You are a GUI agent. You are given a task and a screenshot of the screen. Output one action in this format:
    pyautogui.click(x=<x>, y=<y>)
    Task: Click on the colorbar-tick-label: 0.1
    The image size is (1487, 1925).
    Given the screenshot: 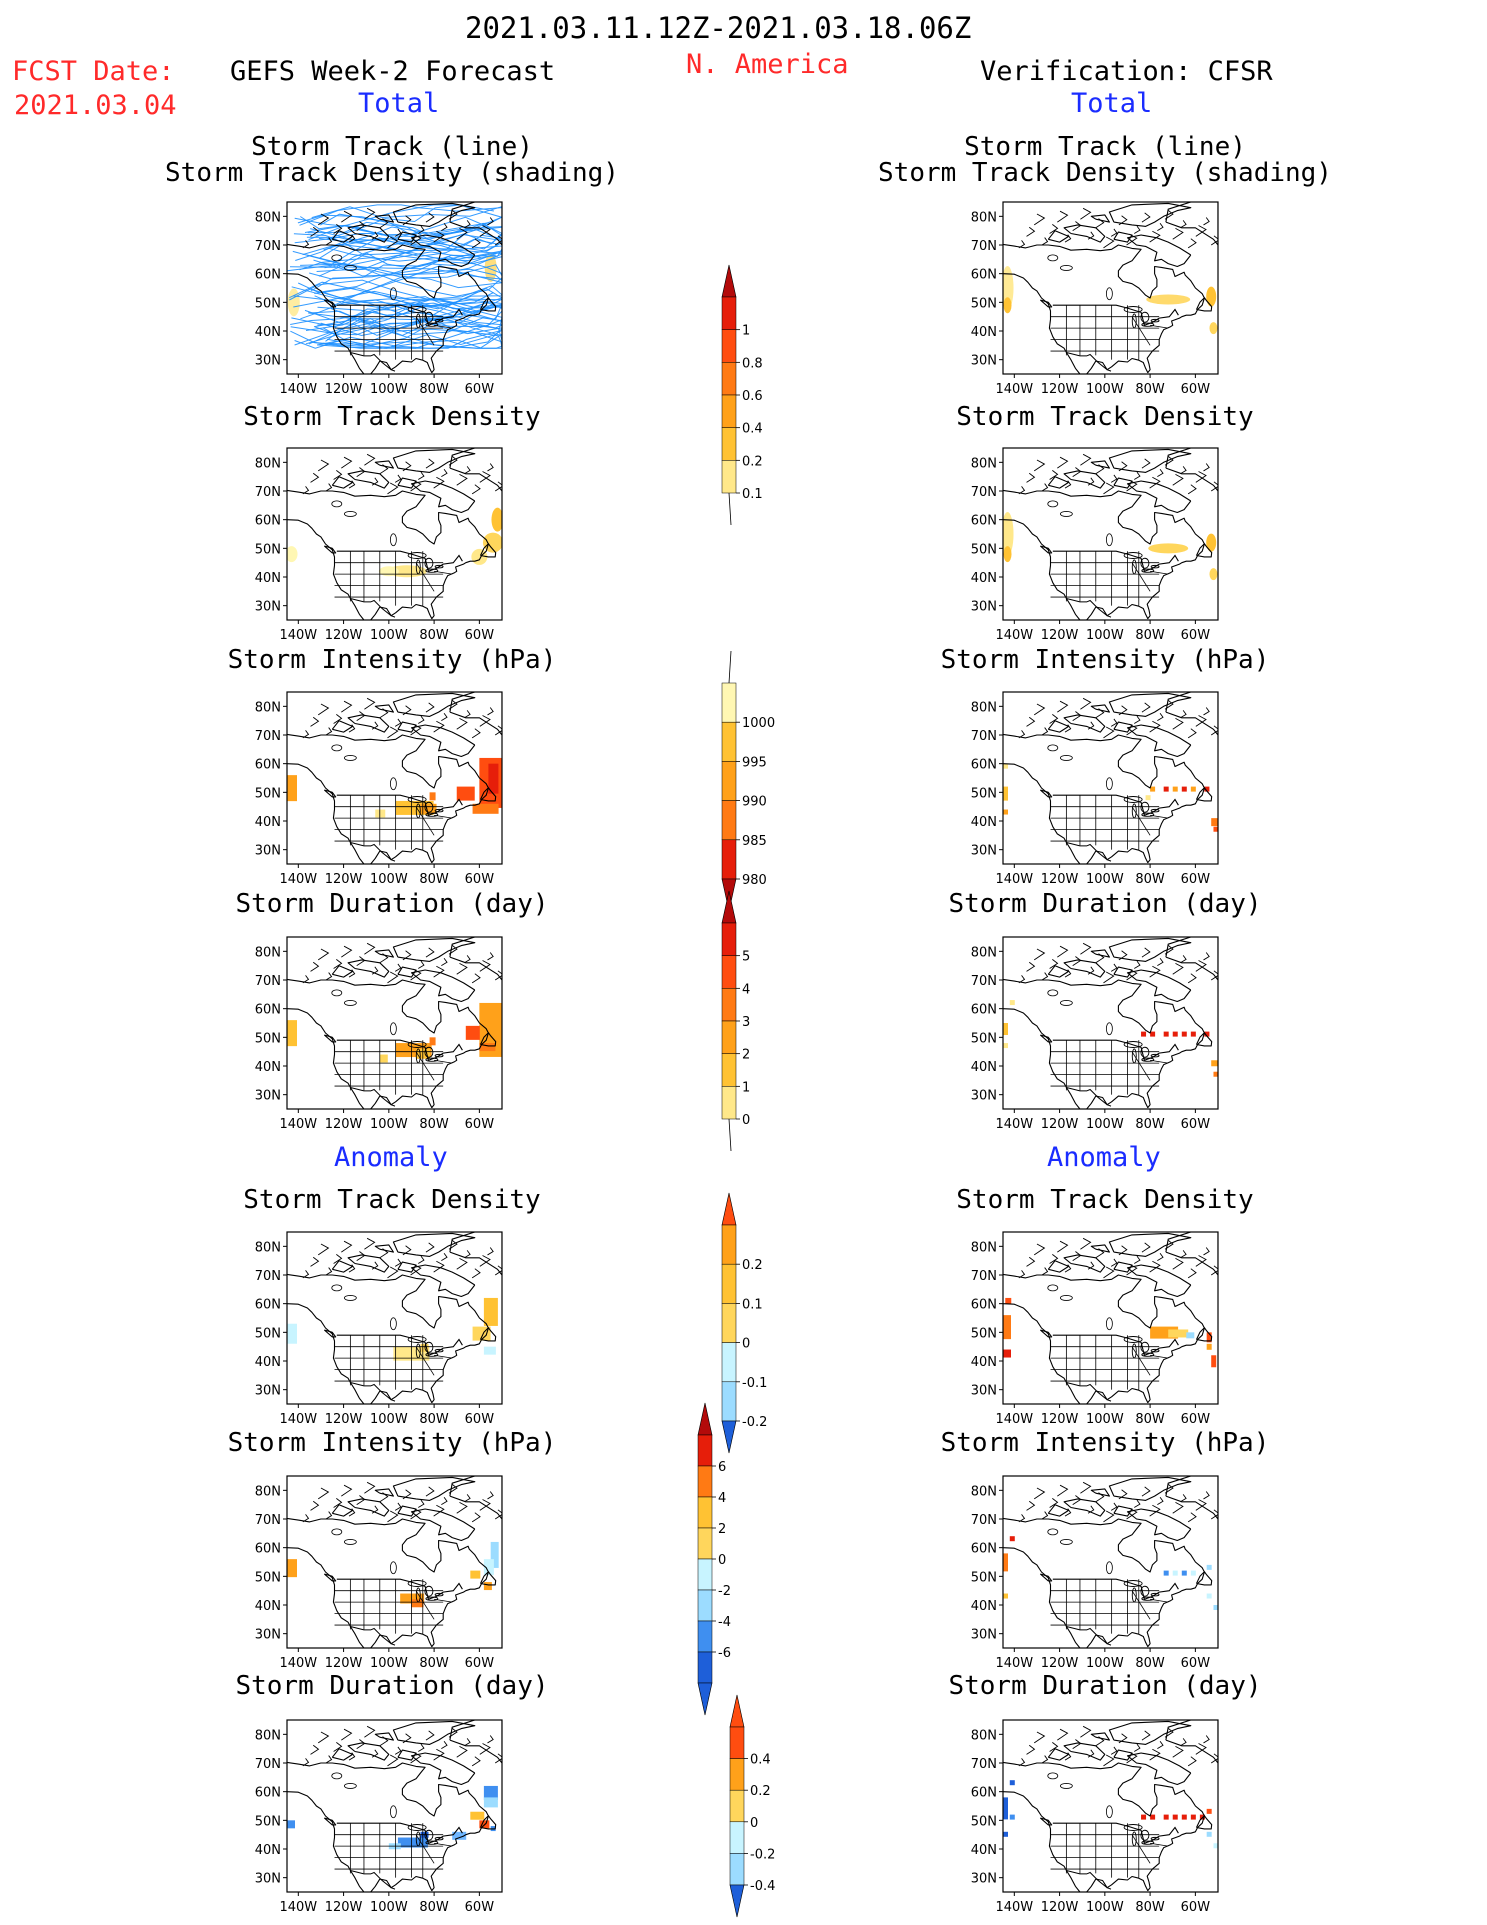 What is the action you would take?
    pyautogui.click(x=752, y=494)
    